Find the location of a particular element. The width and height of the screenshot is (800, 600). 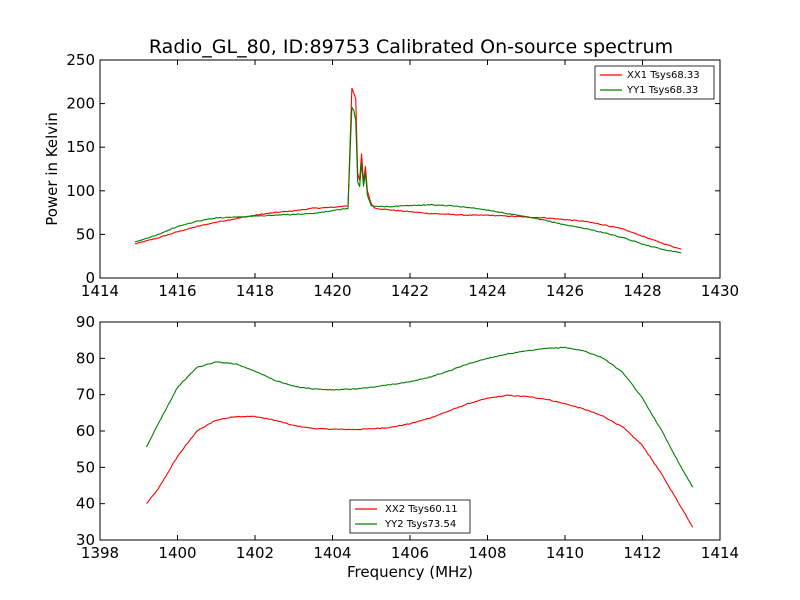

top-y-tick-label: 0 is located at coordinates (90, 278).